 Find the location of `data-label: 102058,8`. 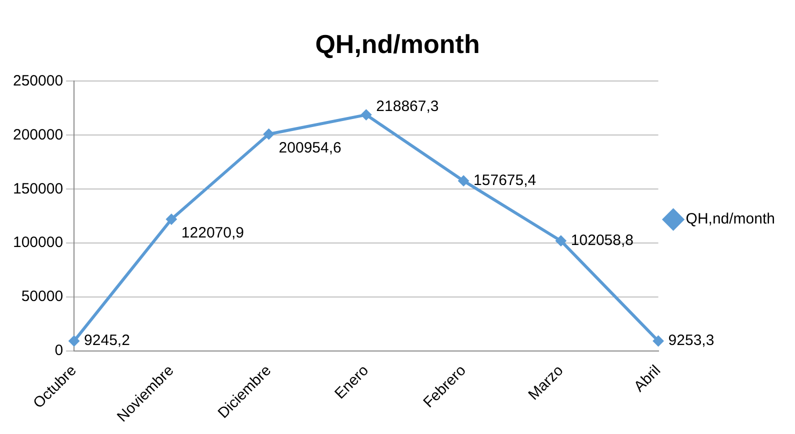

data-label: 102058,8 is located at coordinates (602, 240).